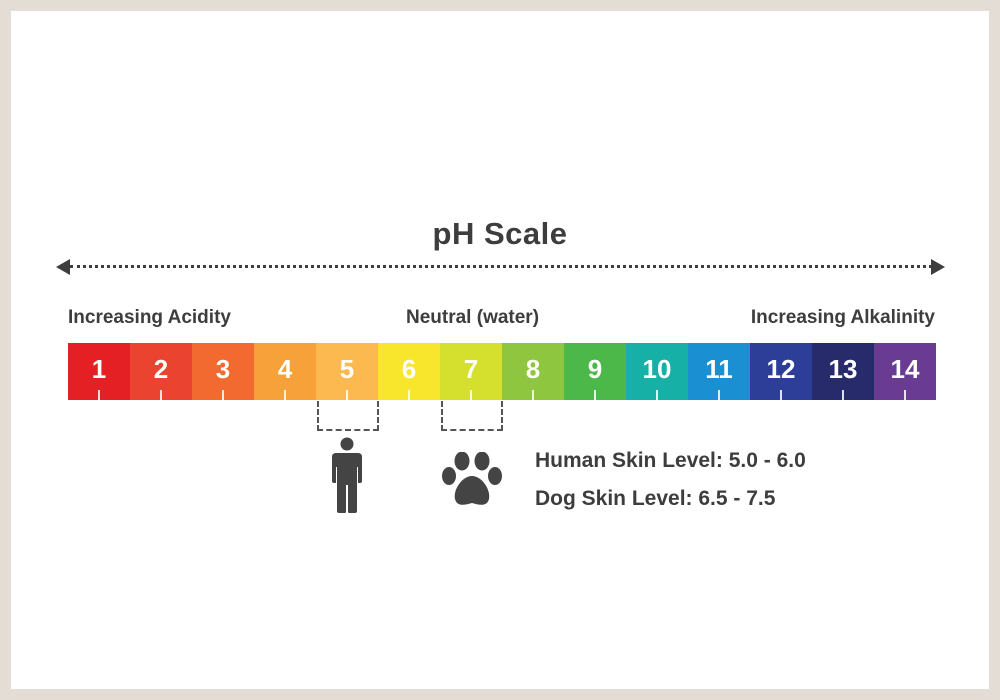 This screenshot has height=700, width=1000. I want to click on ph-segment-2: 2, so click(161, 371).